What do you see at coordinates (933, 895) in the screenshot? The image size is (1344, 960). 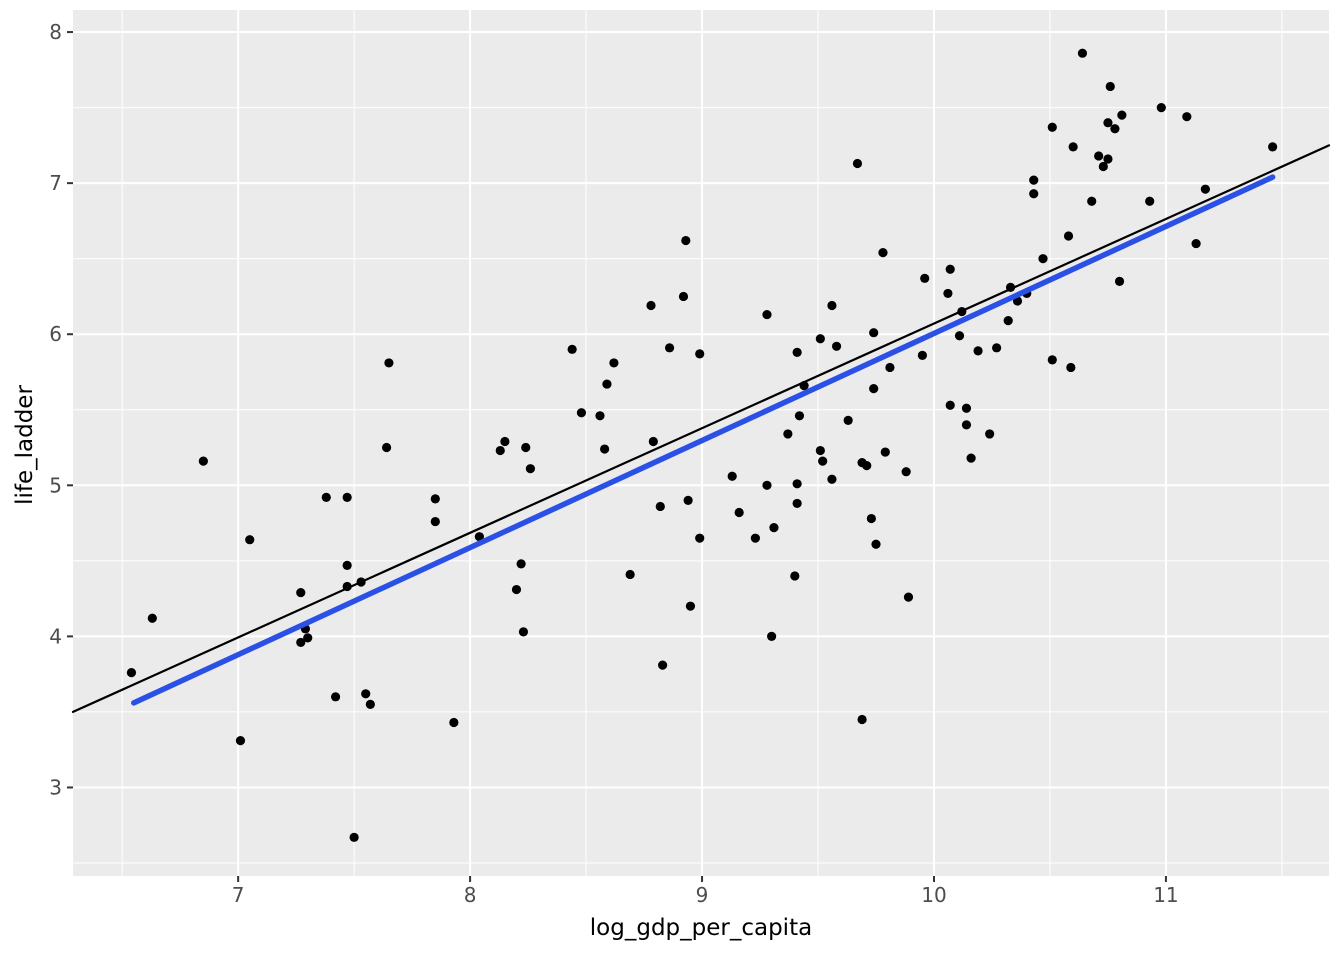 I see `x-tick-label: 10` at bounding box center [933, 895].